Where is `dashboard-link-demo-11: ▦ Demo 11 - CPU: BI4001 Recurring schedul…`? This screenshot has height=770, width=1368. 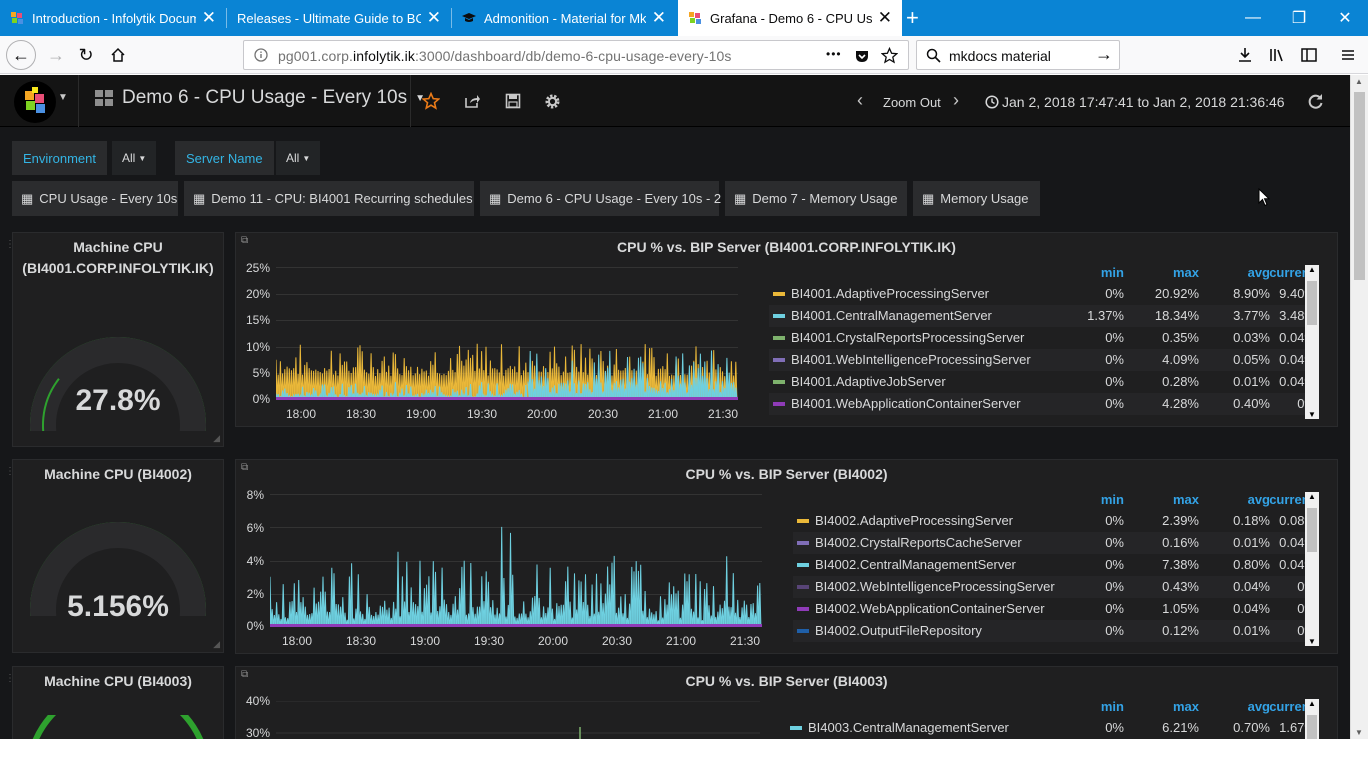 dashboard-link-demo-11: ▦ Demo 11 - CPU: BI4001 Recurring schedul… is located at coordinates (329, 198).